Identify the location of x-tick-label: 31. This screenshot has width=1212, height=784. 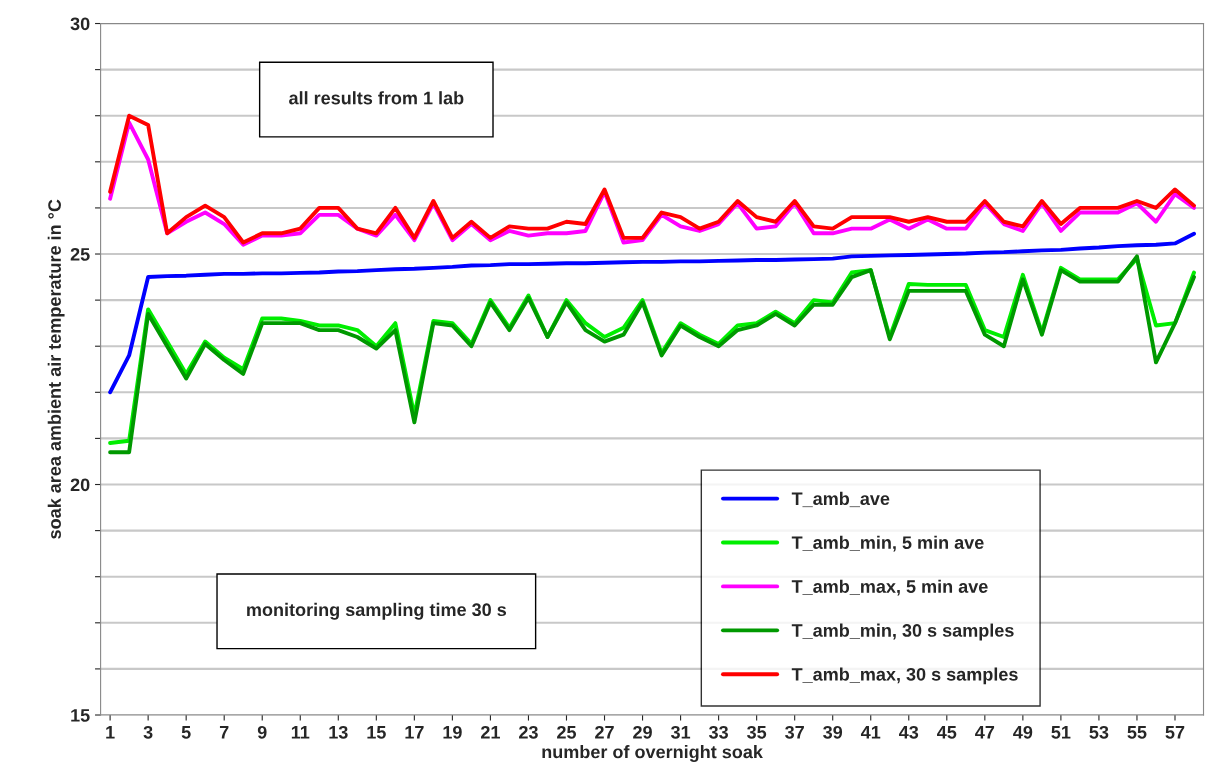
(680, 732).